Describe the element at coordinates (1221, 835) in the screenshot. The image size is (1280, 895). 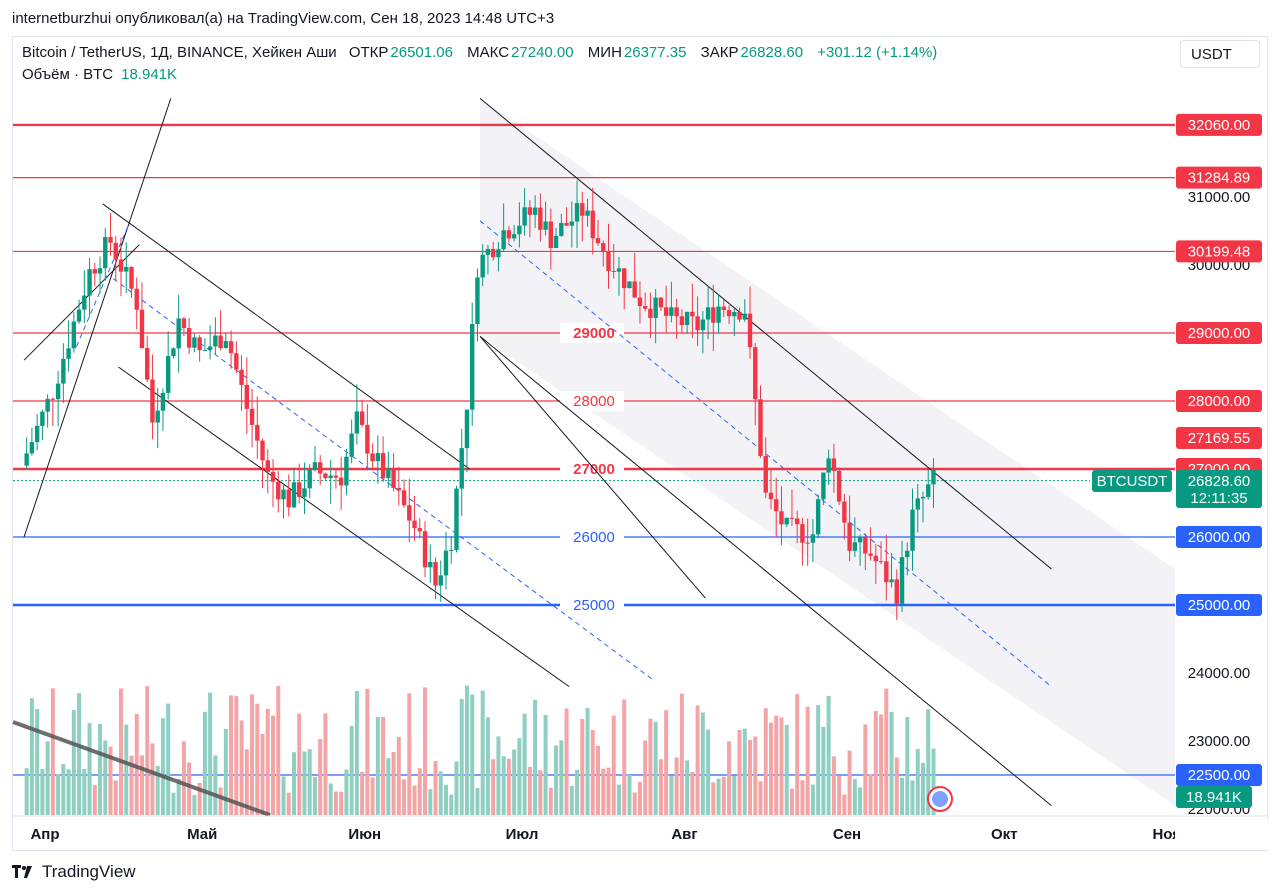
I see `x-axis-mask` at that location.